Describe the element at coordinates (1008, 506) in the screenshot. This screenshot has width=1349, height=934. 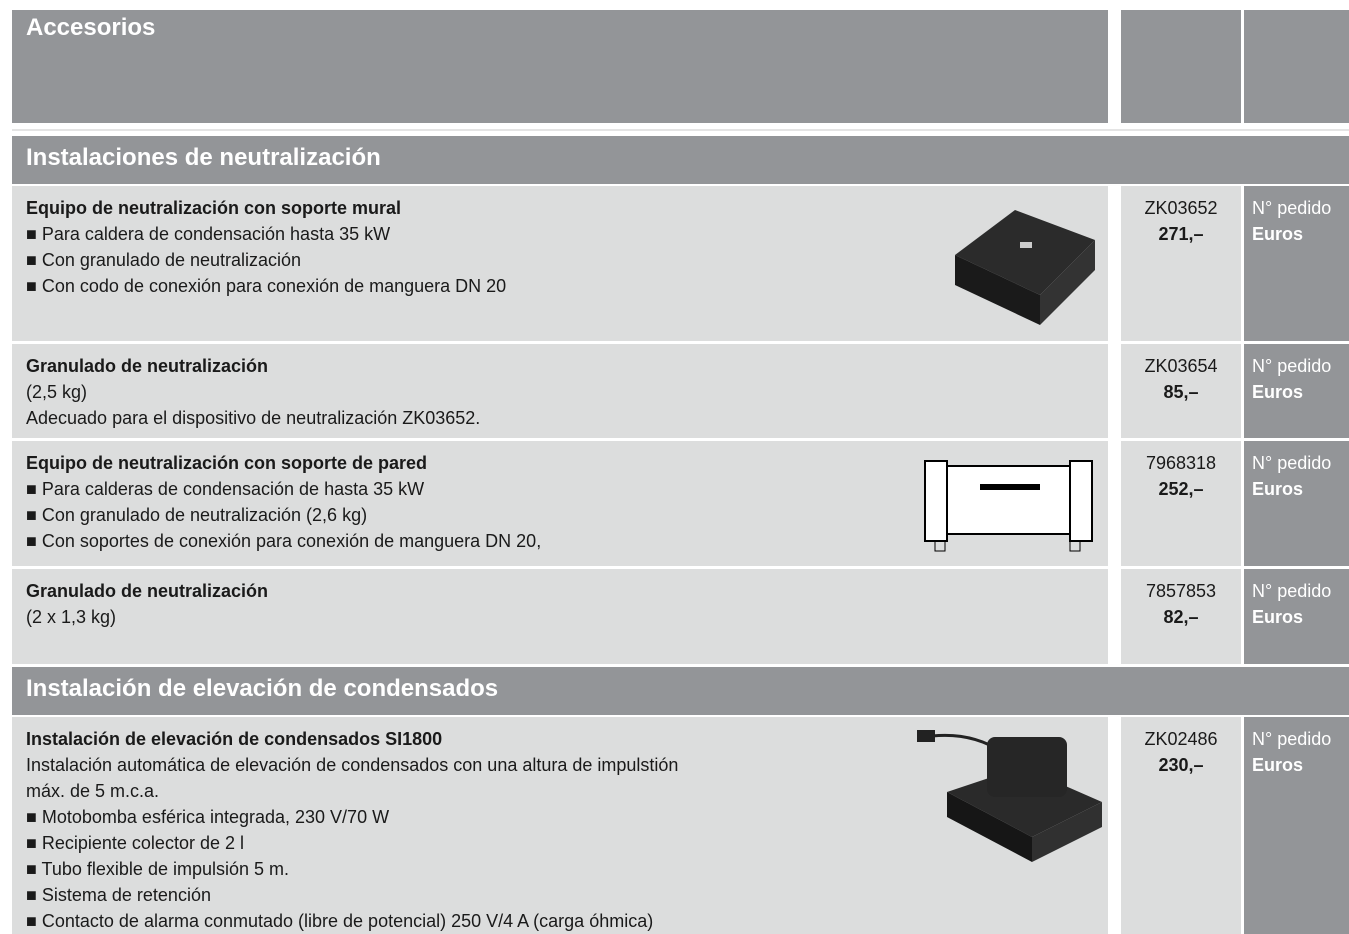
I see `product-drawing` at that location.